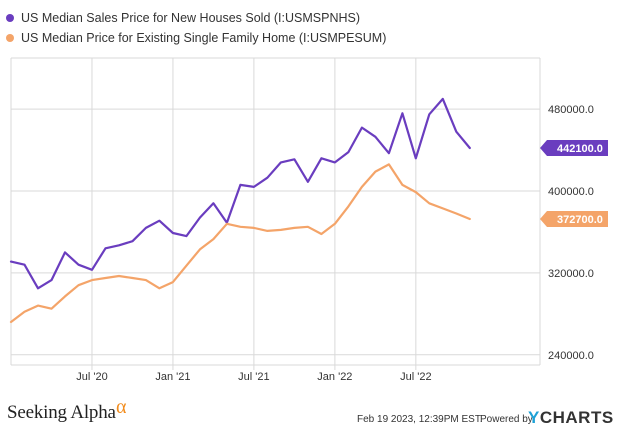 Image resolution: width=635 pixels, height=433 pixels. What do you see at coordinates (334, 377) in the screenshot?
I see `x-tick-label: Jan '22` at bounding box center [334, 377].